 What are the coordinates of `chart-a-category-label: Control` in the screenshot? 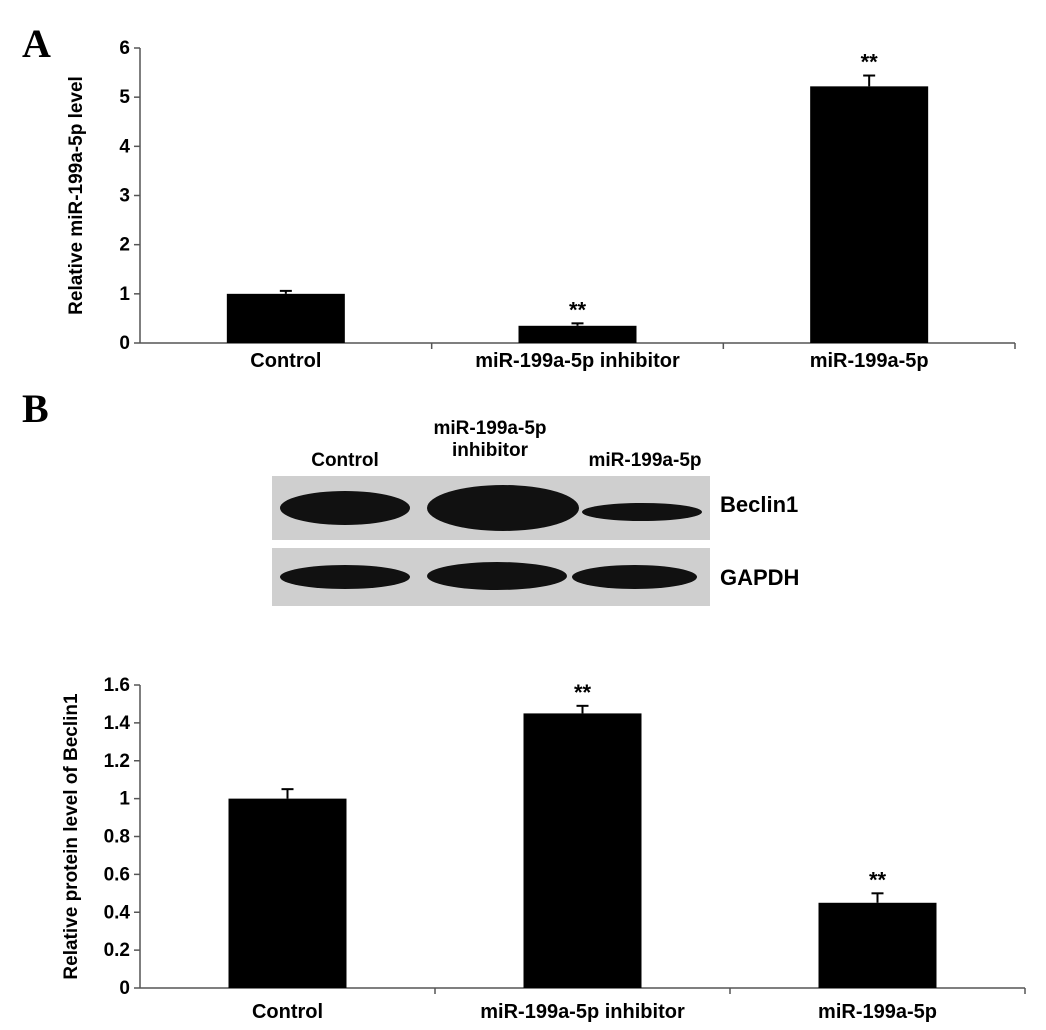 It's located at (285, 361).